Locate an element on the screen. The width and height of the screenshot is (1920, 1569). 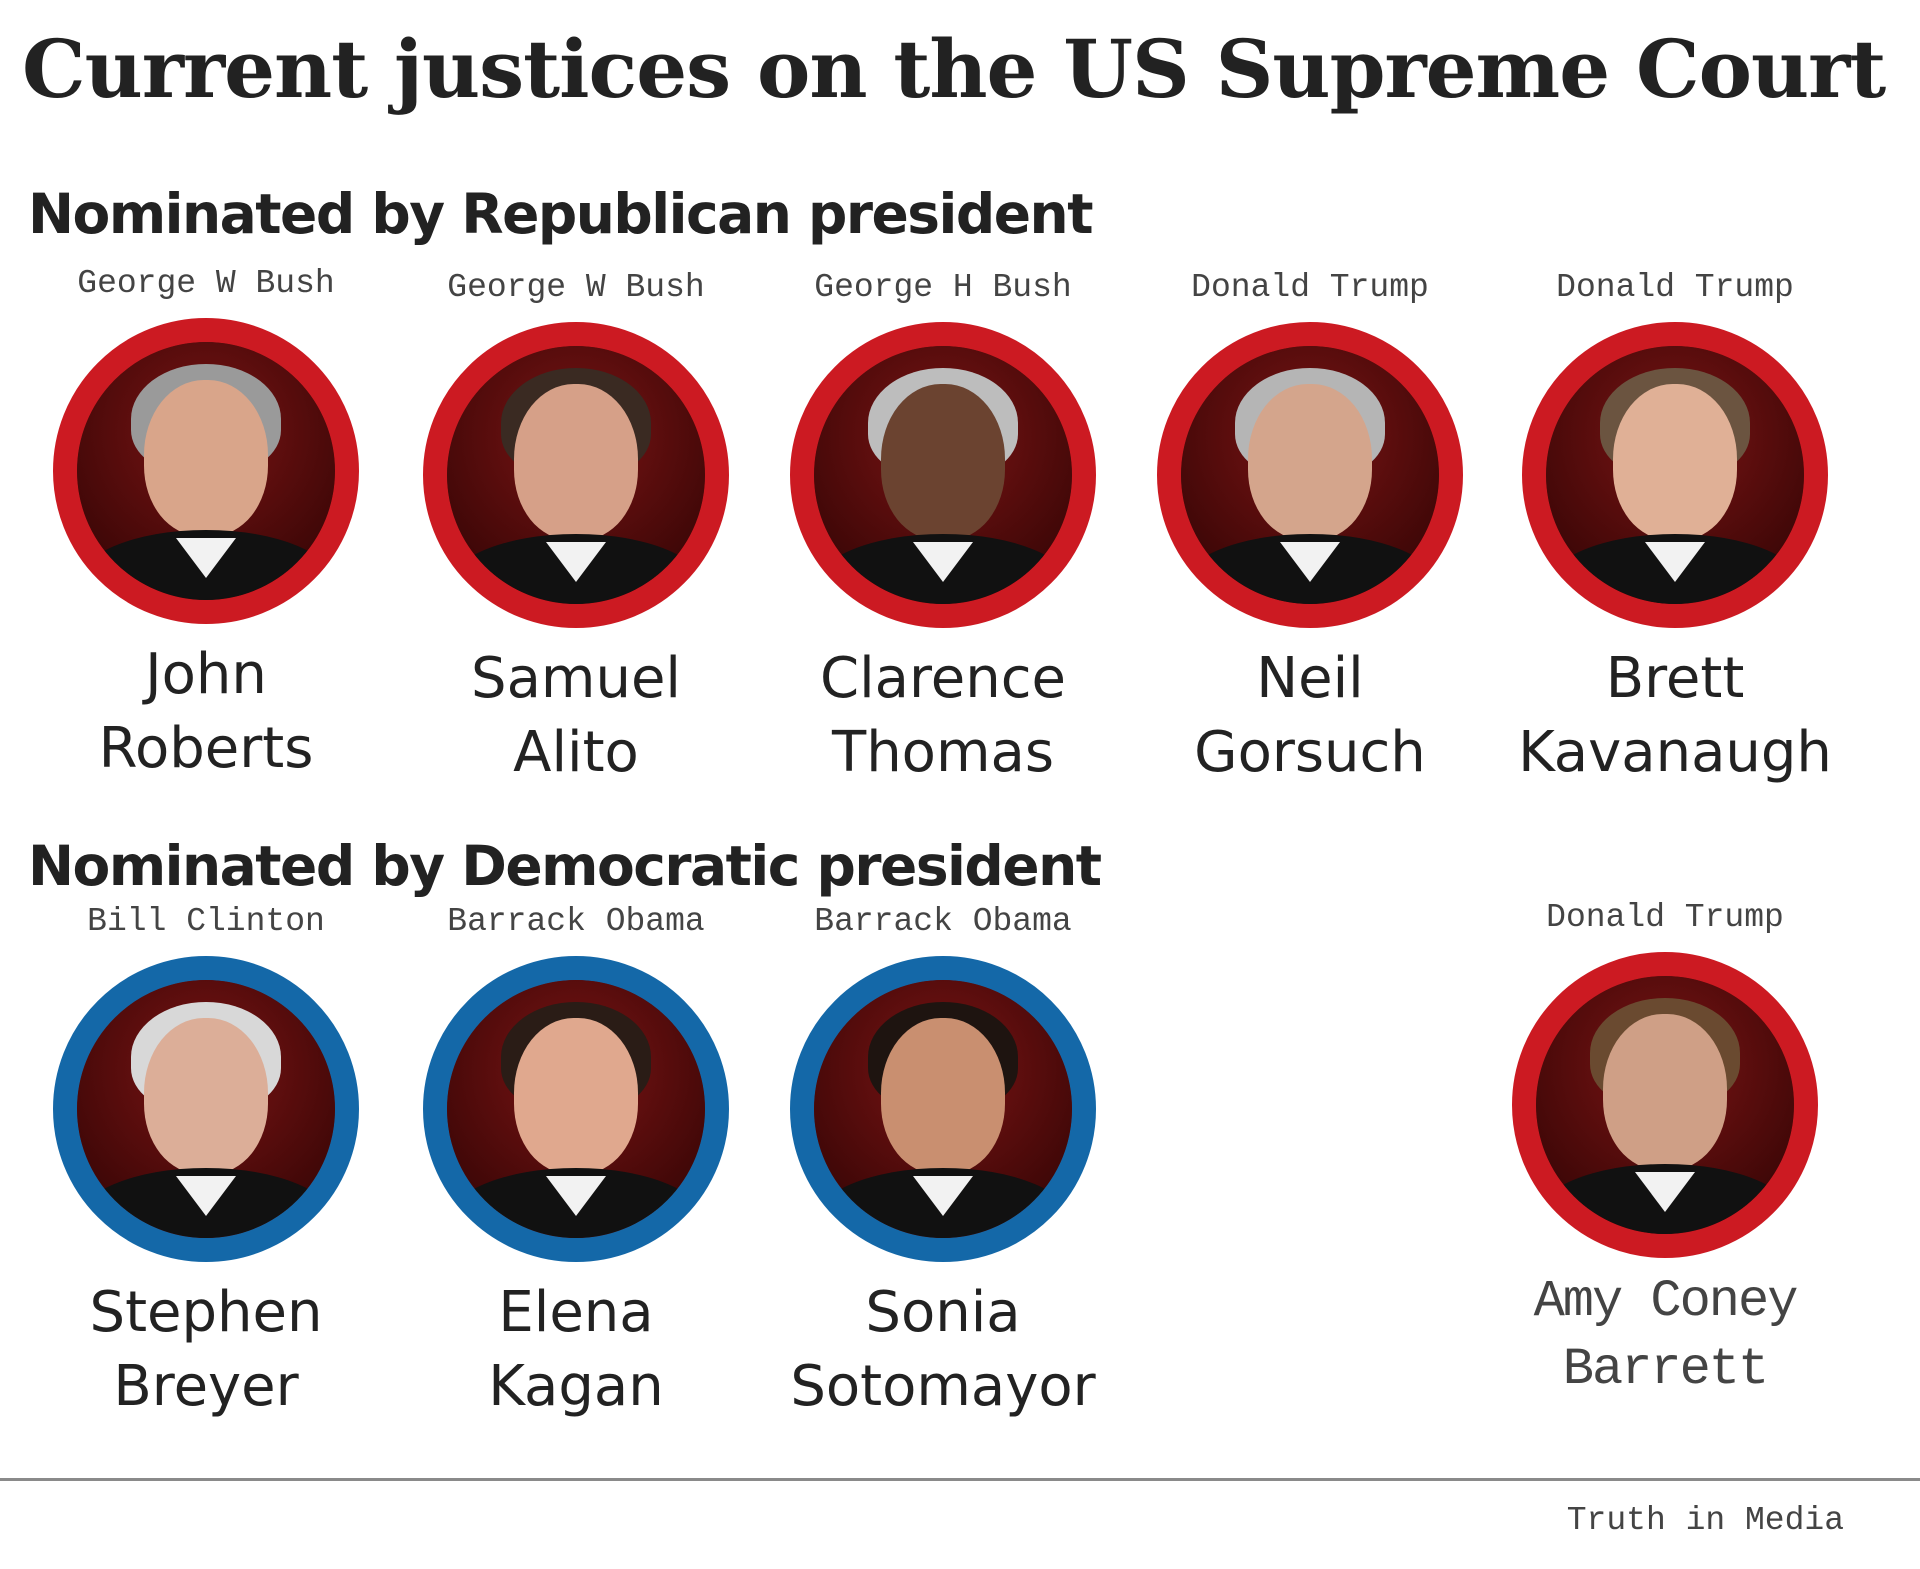
section-heading-democratic: Nominated by Democratic president is located at coordinates (565, 866).